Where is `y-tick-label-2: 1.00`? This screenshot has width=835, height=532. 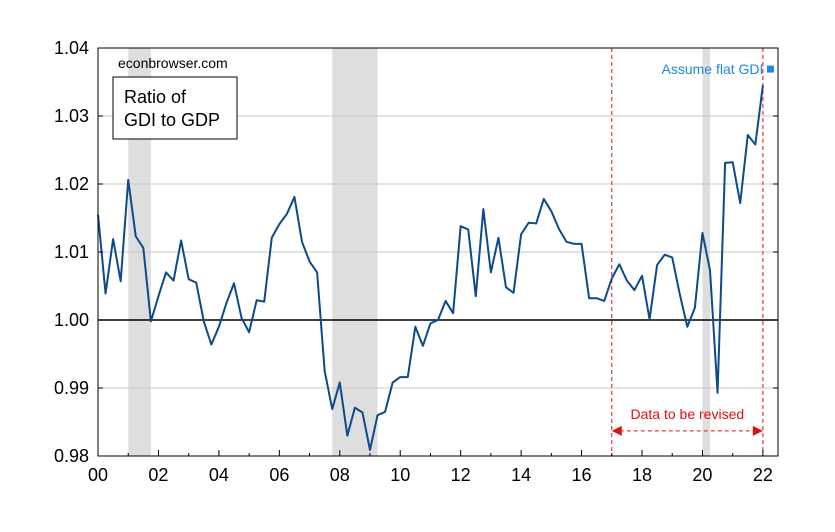
y-tick-label-2: 1.00 is located at coordinates (71, 320).